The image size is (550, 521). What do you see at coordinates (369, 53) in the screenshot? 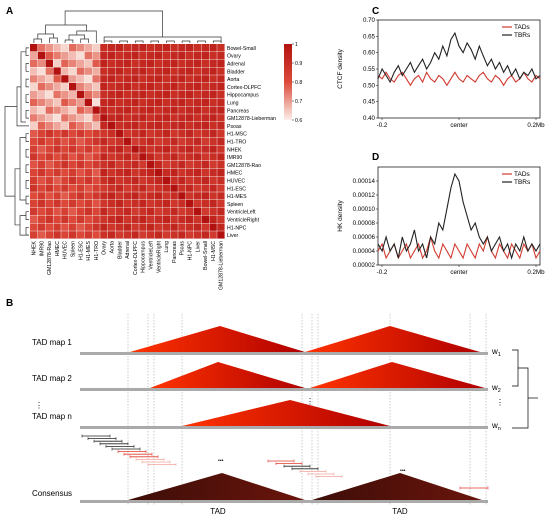
I see `y-tick-label: 0.60` at bounding box center [369, 53].